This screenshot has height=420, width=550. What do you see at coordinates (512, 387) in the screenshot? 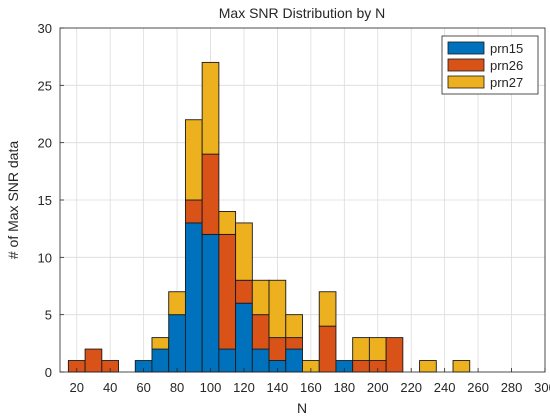
I see `x-tick-label: 280` at bounding box center [512, 387].